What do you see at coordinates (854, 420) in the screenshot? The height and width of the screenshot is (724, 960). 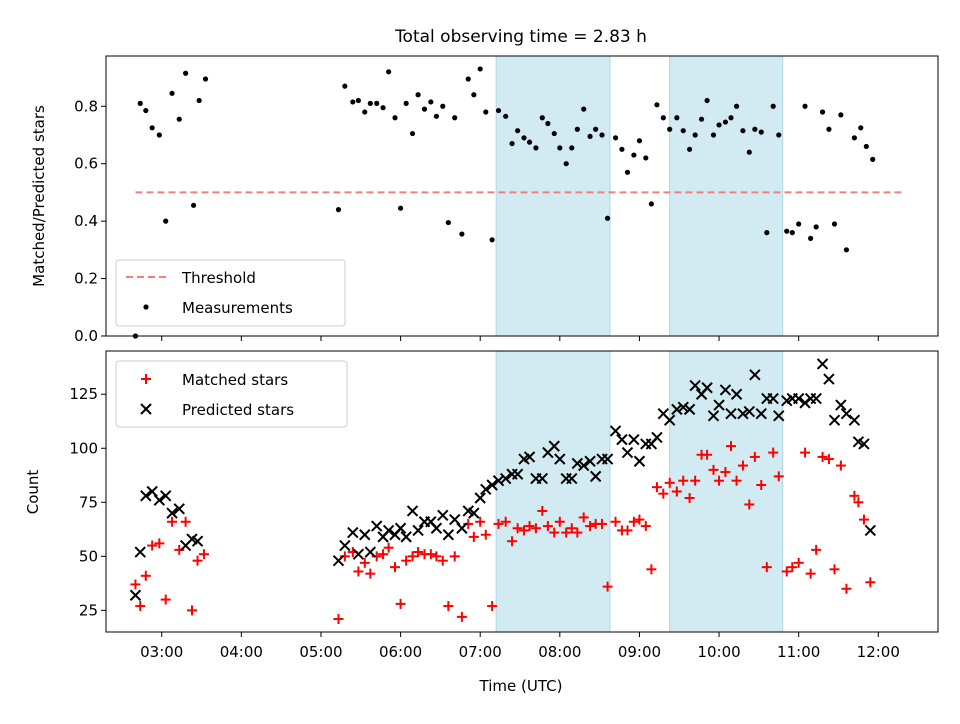 I see `predicted-point-95-b` at bounding box center [854, 420].